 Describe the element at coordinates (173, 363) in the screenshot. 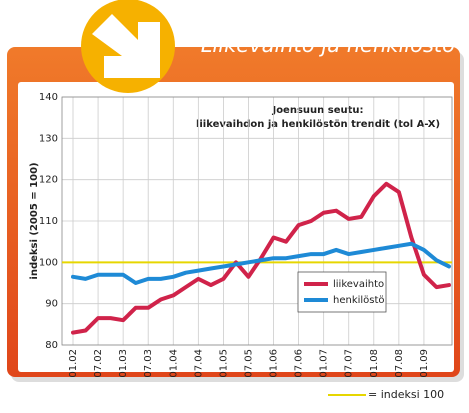

I see `x-tick-label: 01.04` at that location.